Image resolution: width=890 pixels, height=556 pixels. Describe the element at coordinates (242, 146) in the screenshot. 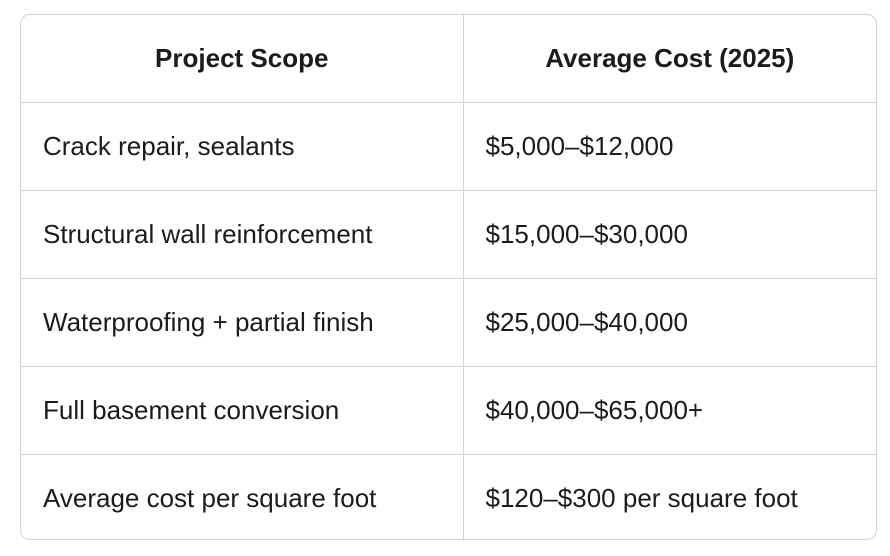

I see `scope-cell: Crack repair, sealants` at that location.